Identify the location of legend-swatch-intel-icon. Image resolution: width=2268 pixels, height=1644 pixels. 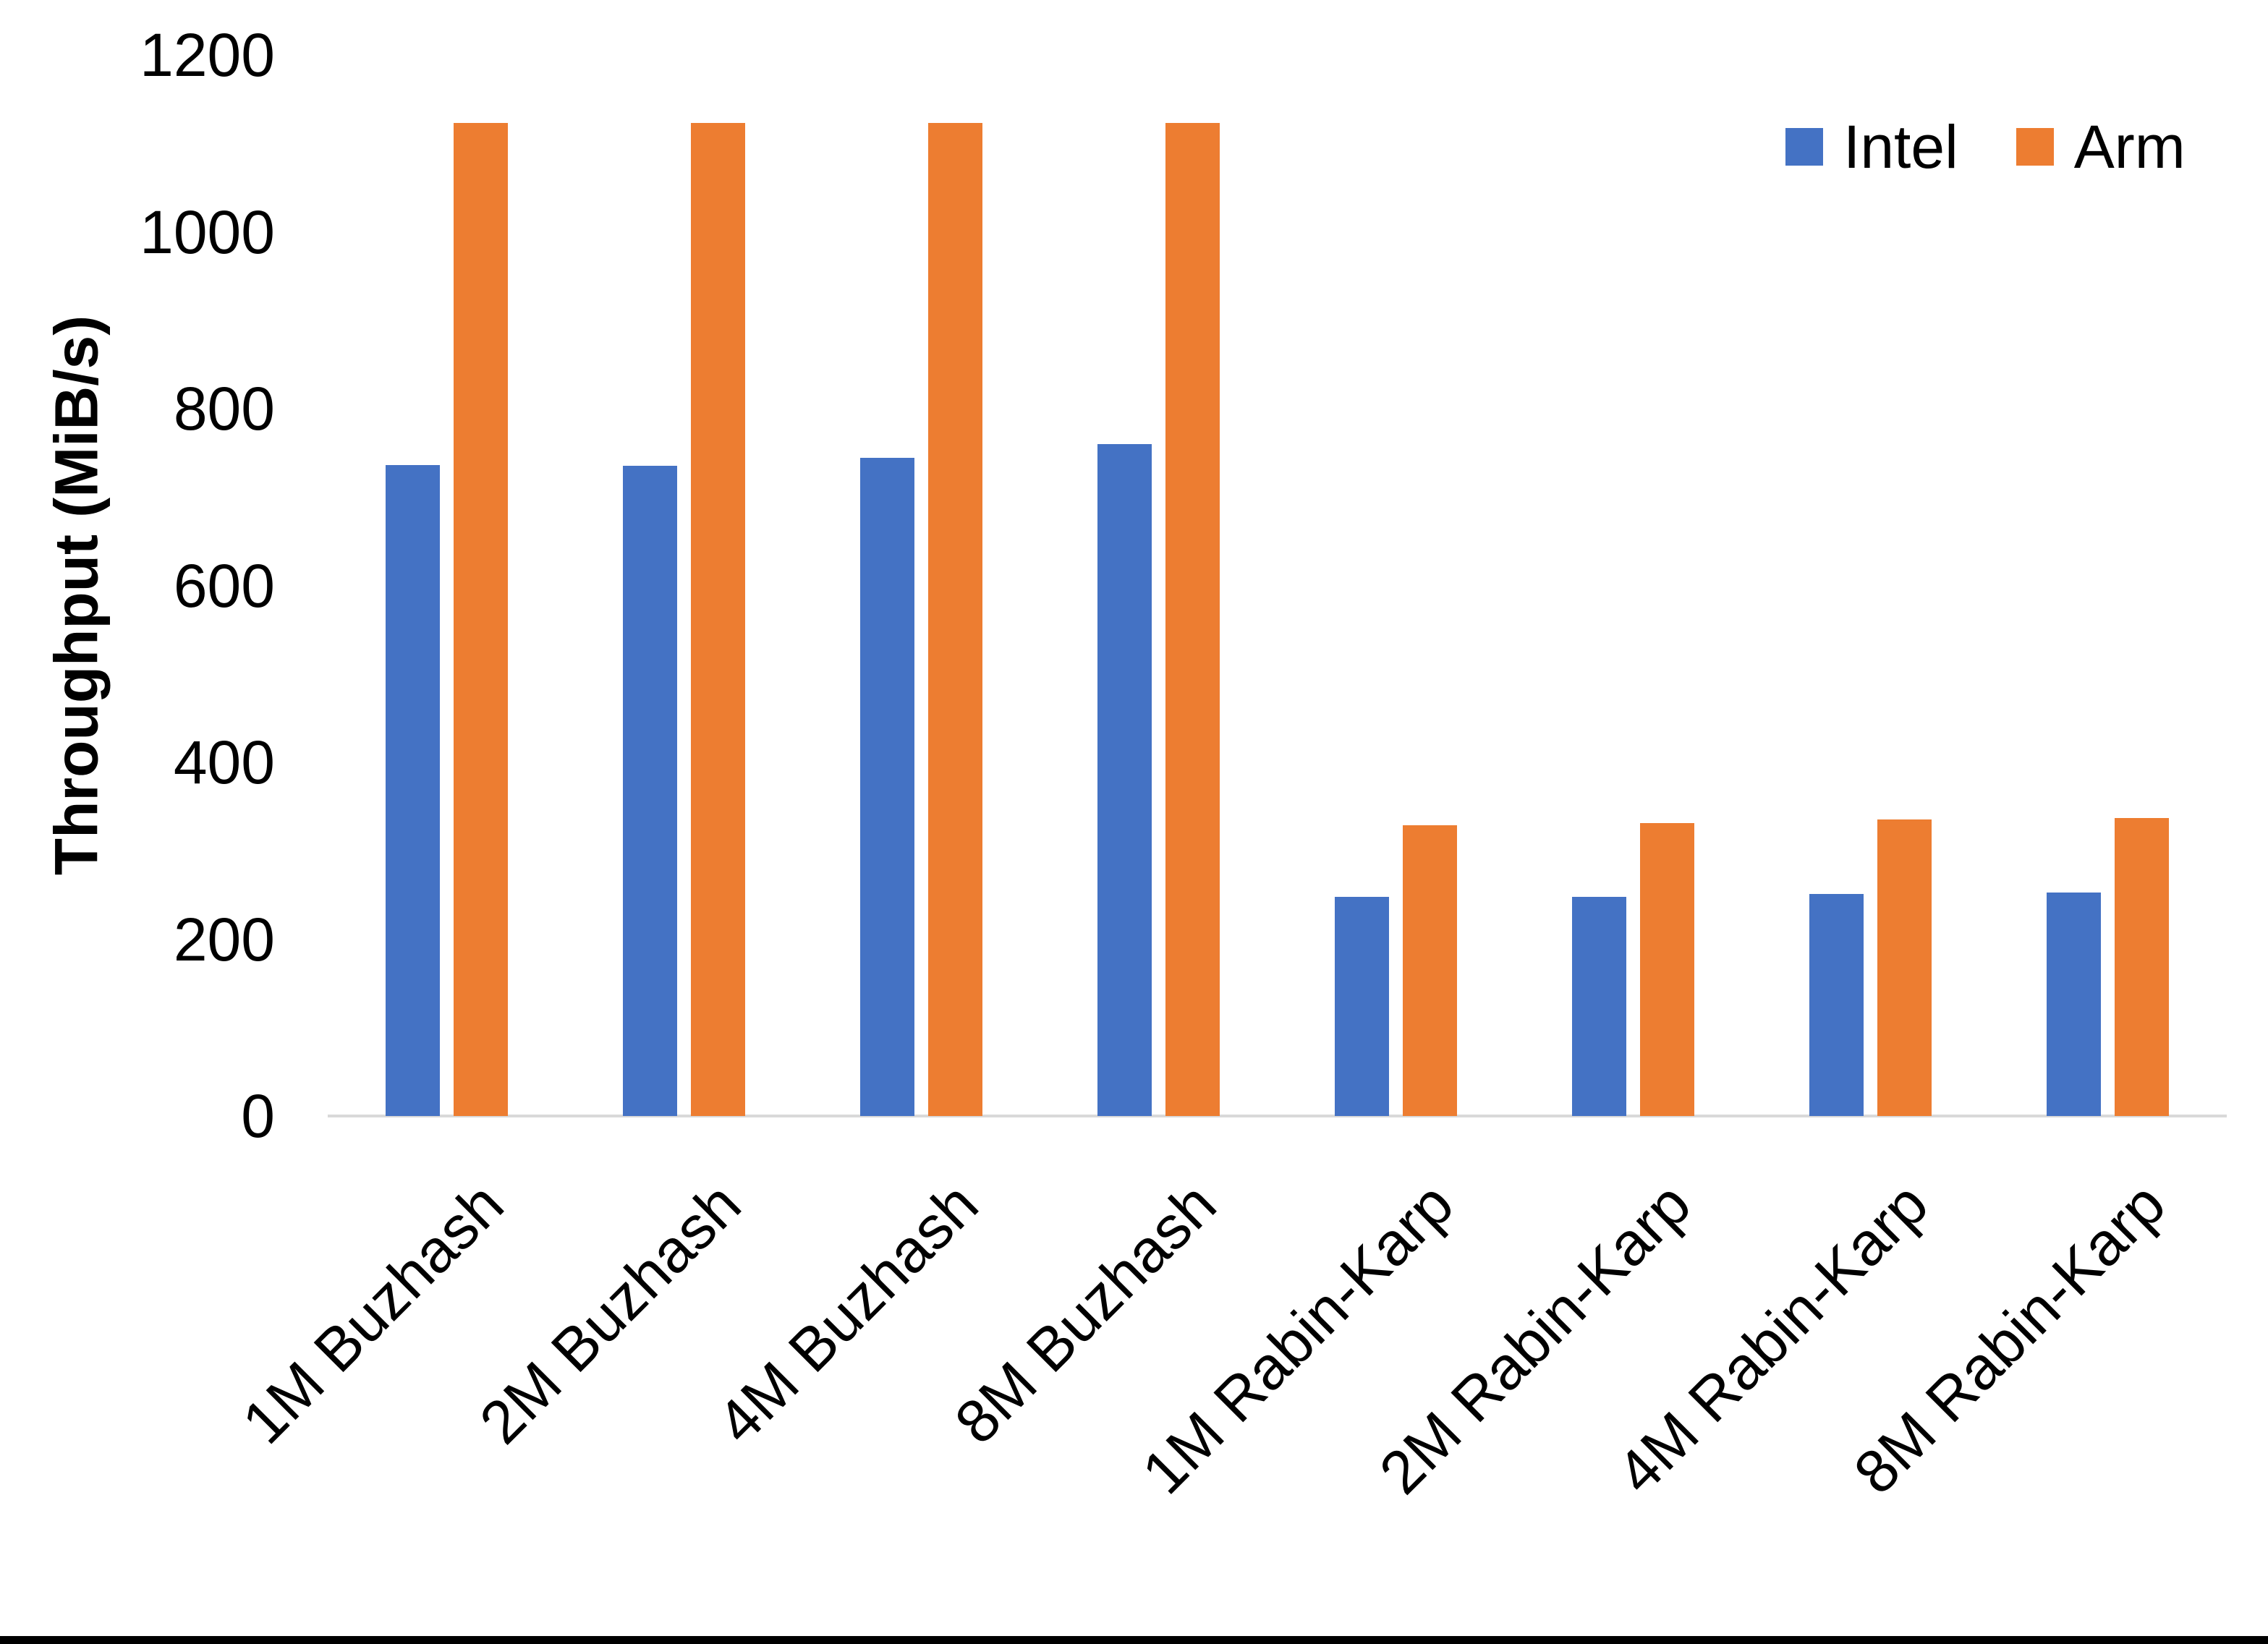
(1804, 147).